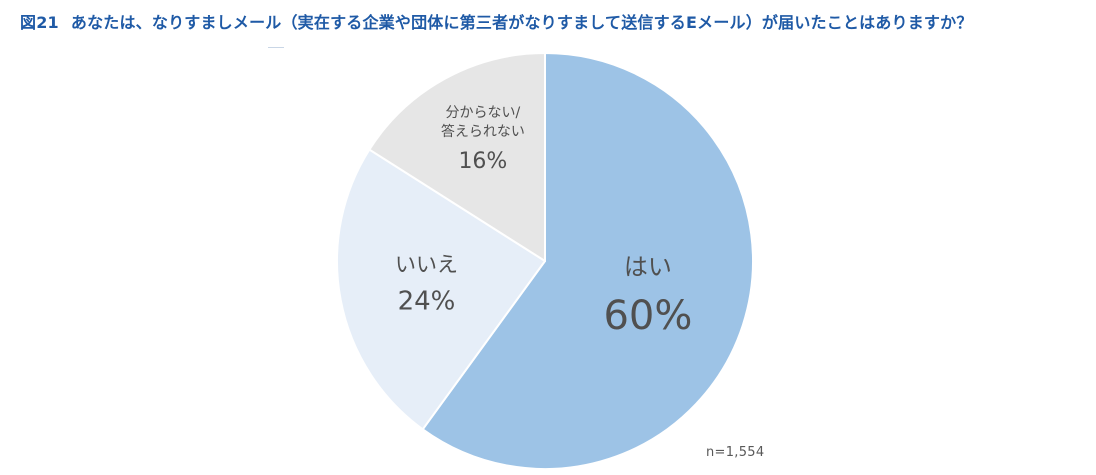 The height and width of the screenshot is (475, 1096). Describe the element at coordinates (426, 264) in the screenshot. I see `slice-label-2: いいえ` at that location.